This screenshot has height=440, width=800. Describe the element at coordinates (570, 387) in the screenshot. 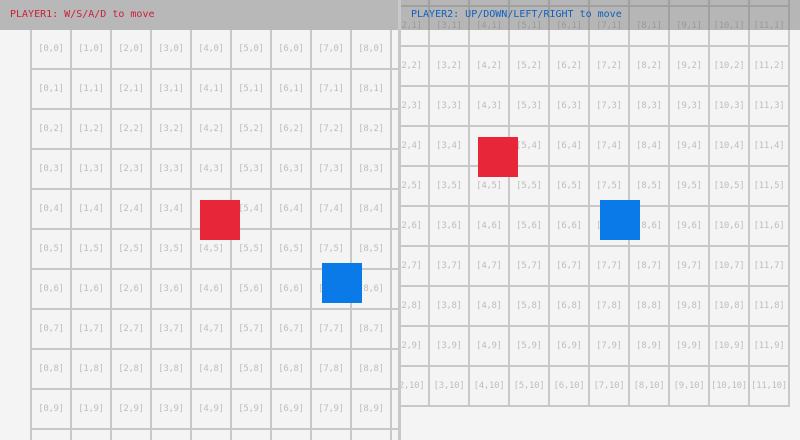

I see `grid-cell: [6,10]` at that location.